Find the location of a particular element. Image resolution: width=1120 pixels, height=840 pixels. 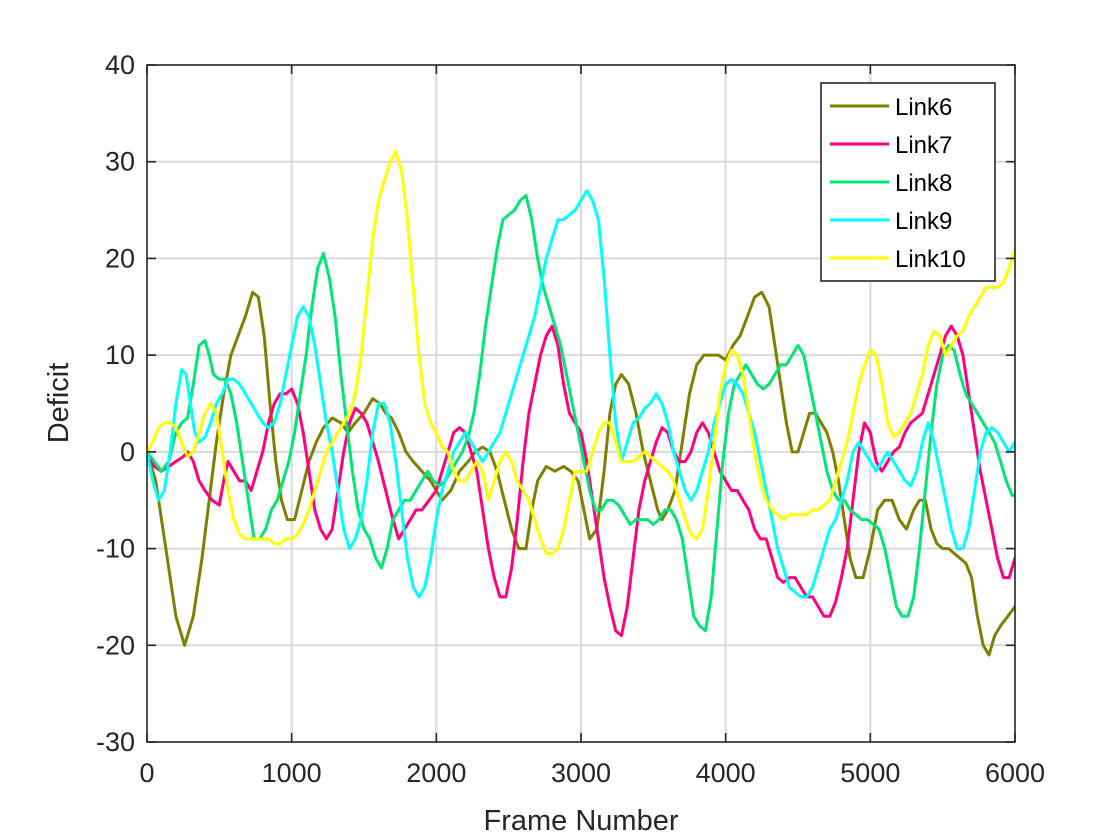

legend-label: Link7 is located at coordinates (923, 145).